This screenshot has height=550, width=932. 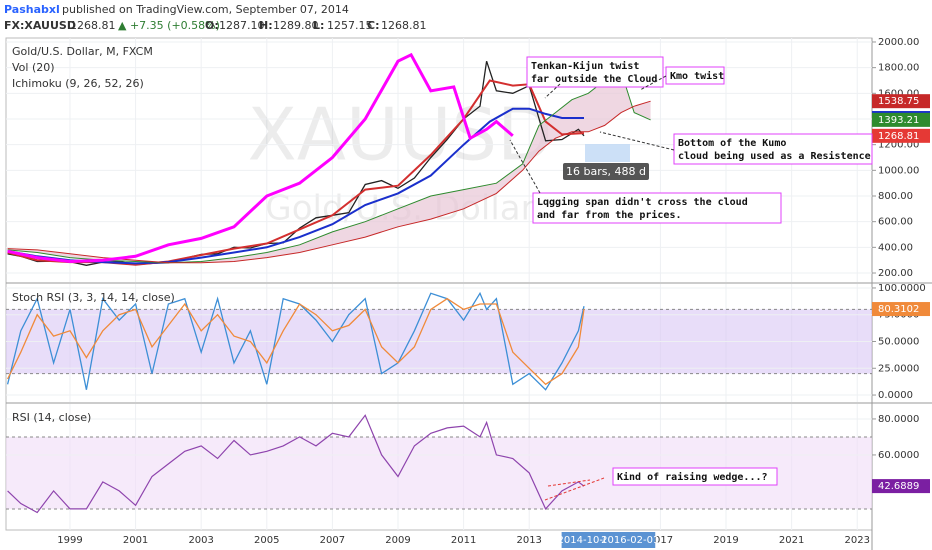 What do you see at coordinates (528, 540) in the screenshot?
I see `x-tick-label: 2013` at bounding box center [528, 540].